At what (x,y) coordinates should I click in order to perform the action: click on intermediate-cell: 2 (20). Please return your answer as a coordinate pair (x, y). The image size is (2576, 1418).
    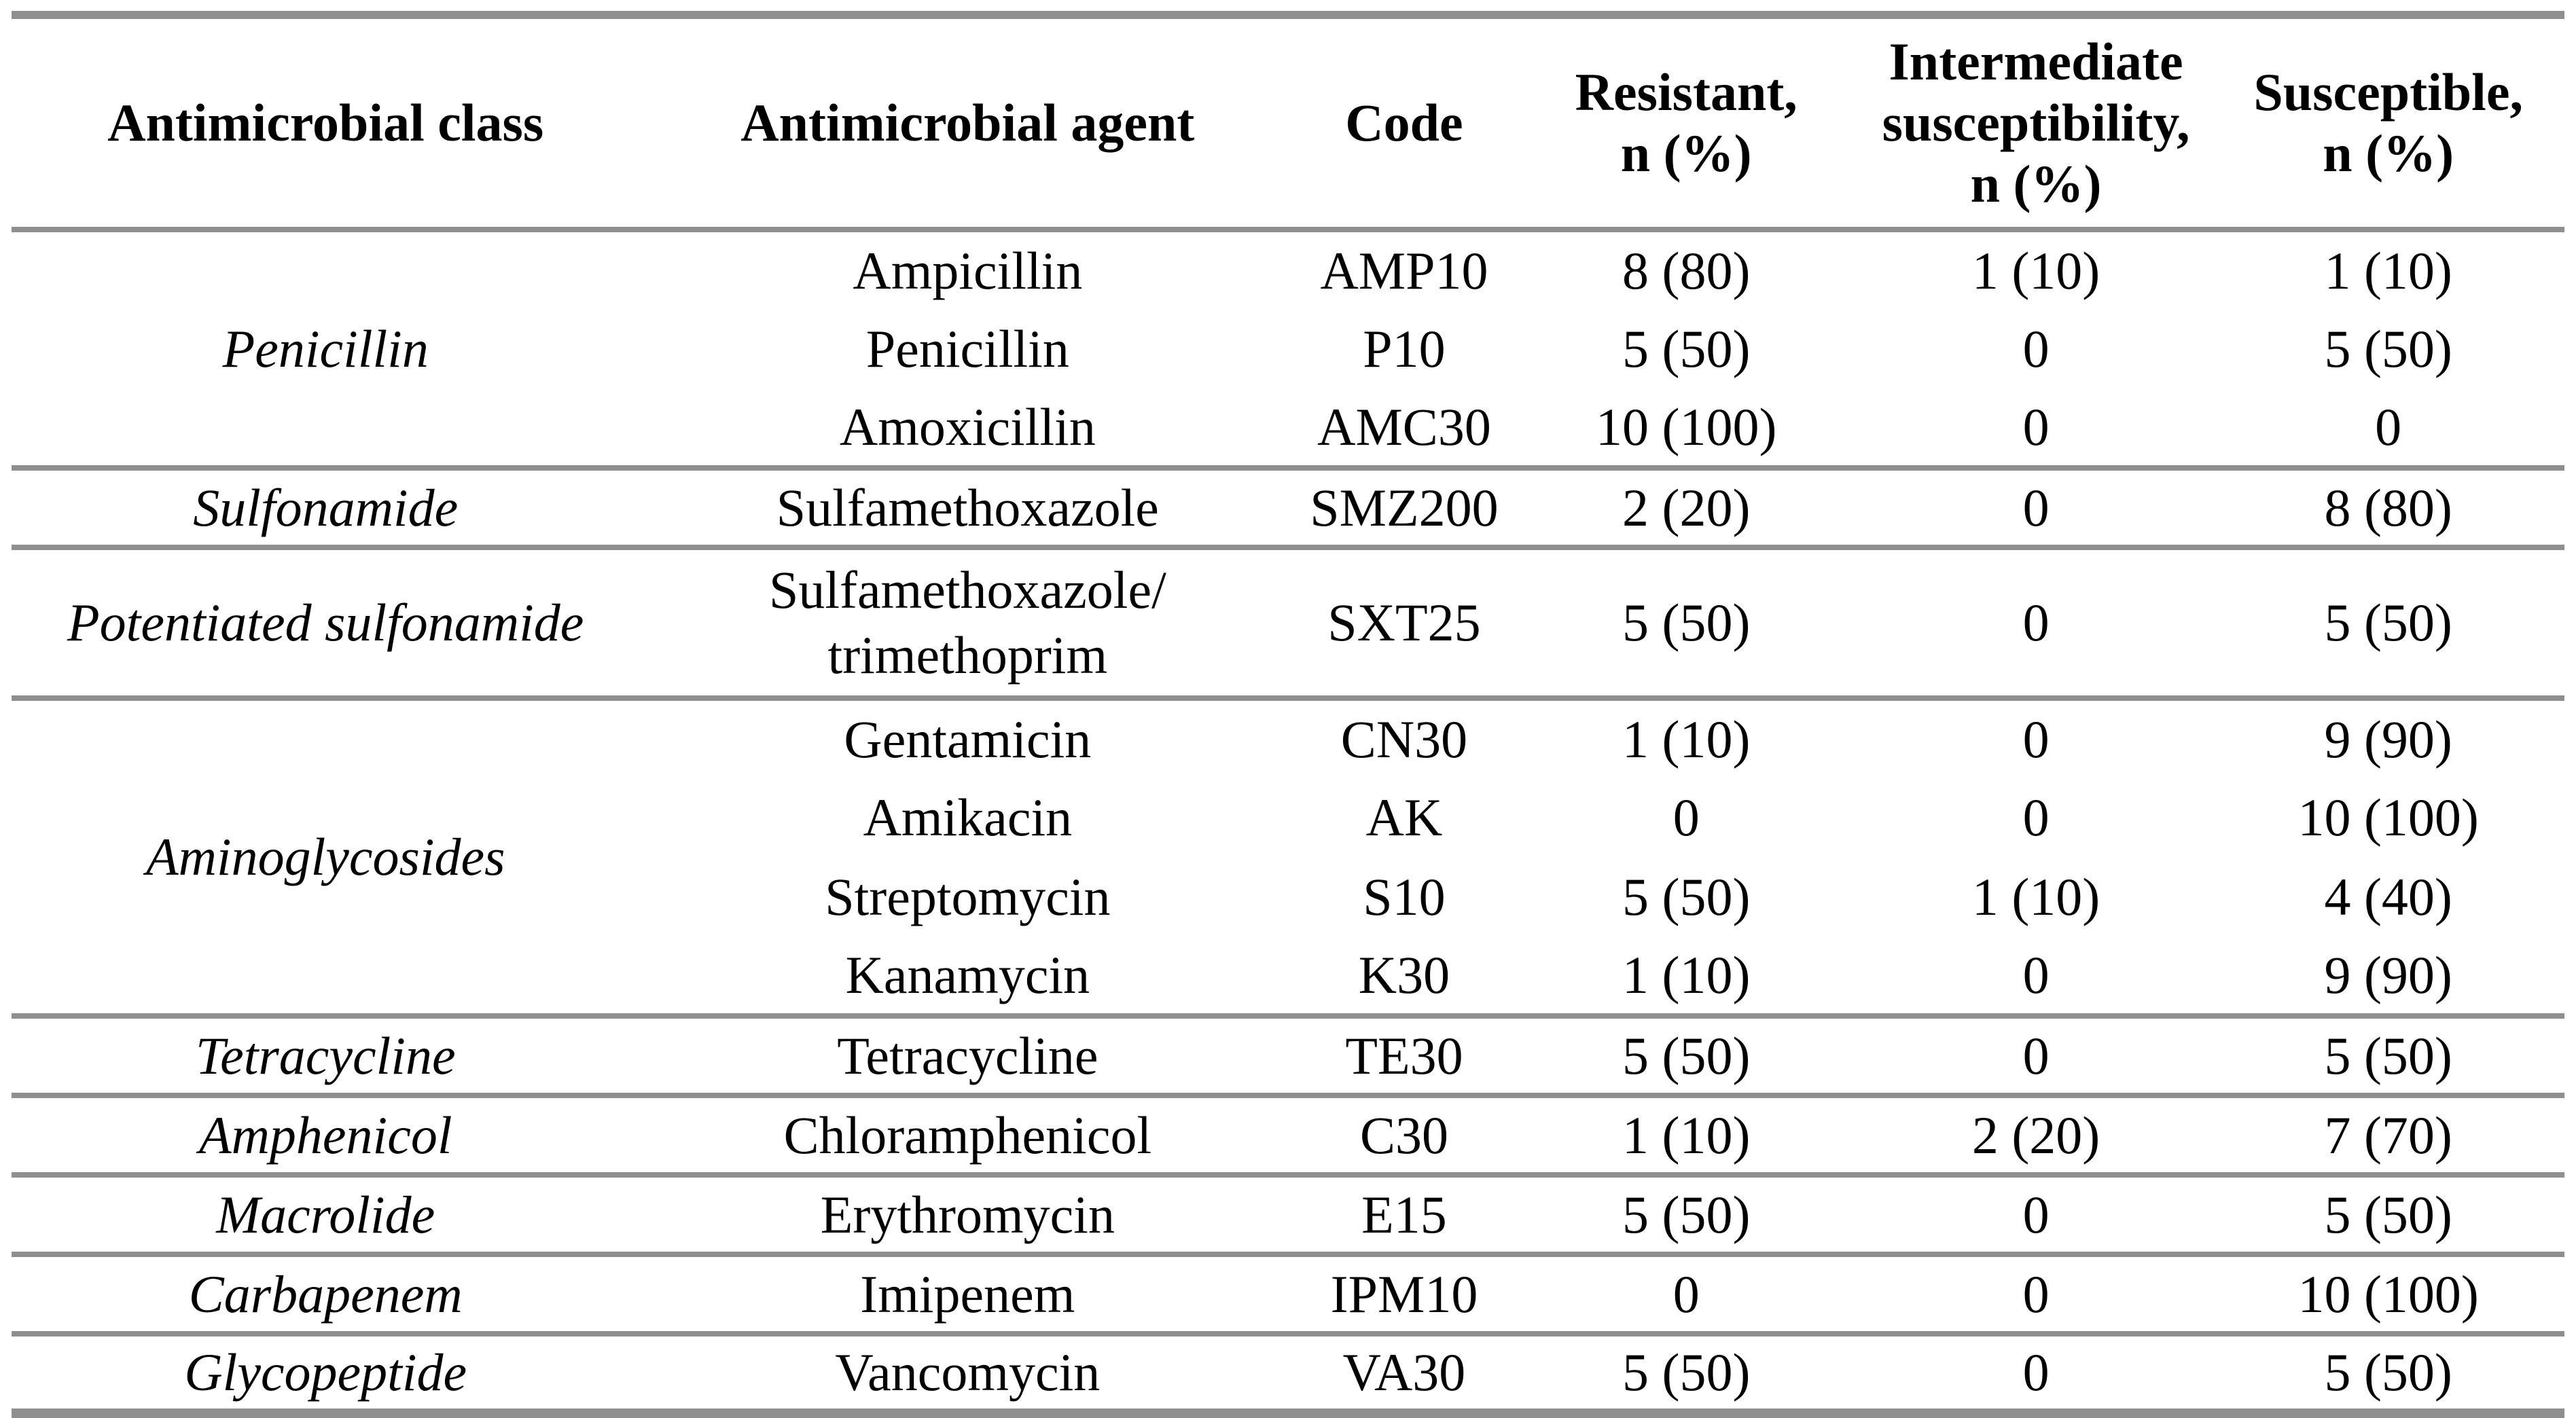
    Looking at the image, I should click on (2036, 1134).